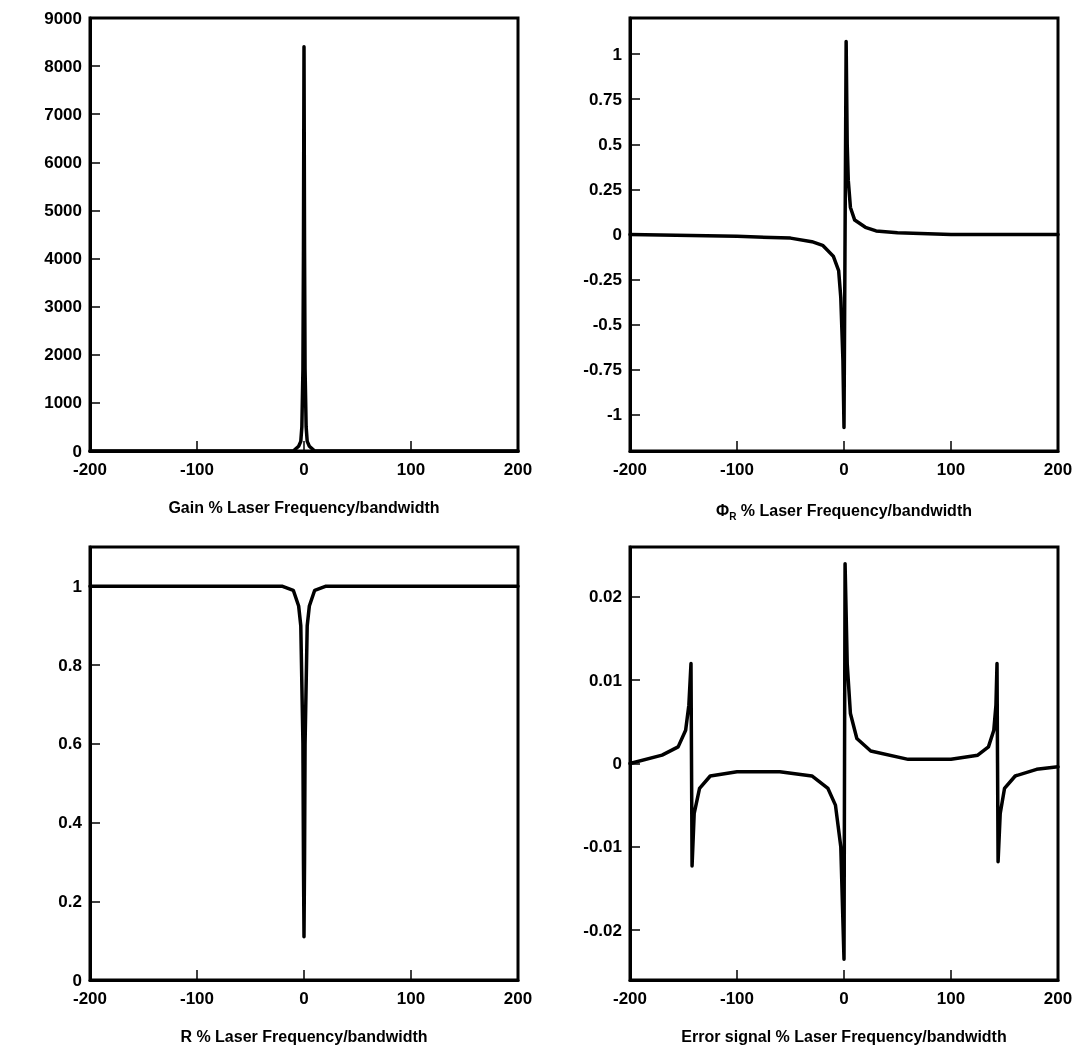 This screenshot has width=1080, height=1058. I want to click on y-tick-label: -0.02, so click(602, 930).